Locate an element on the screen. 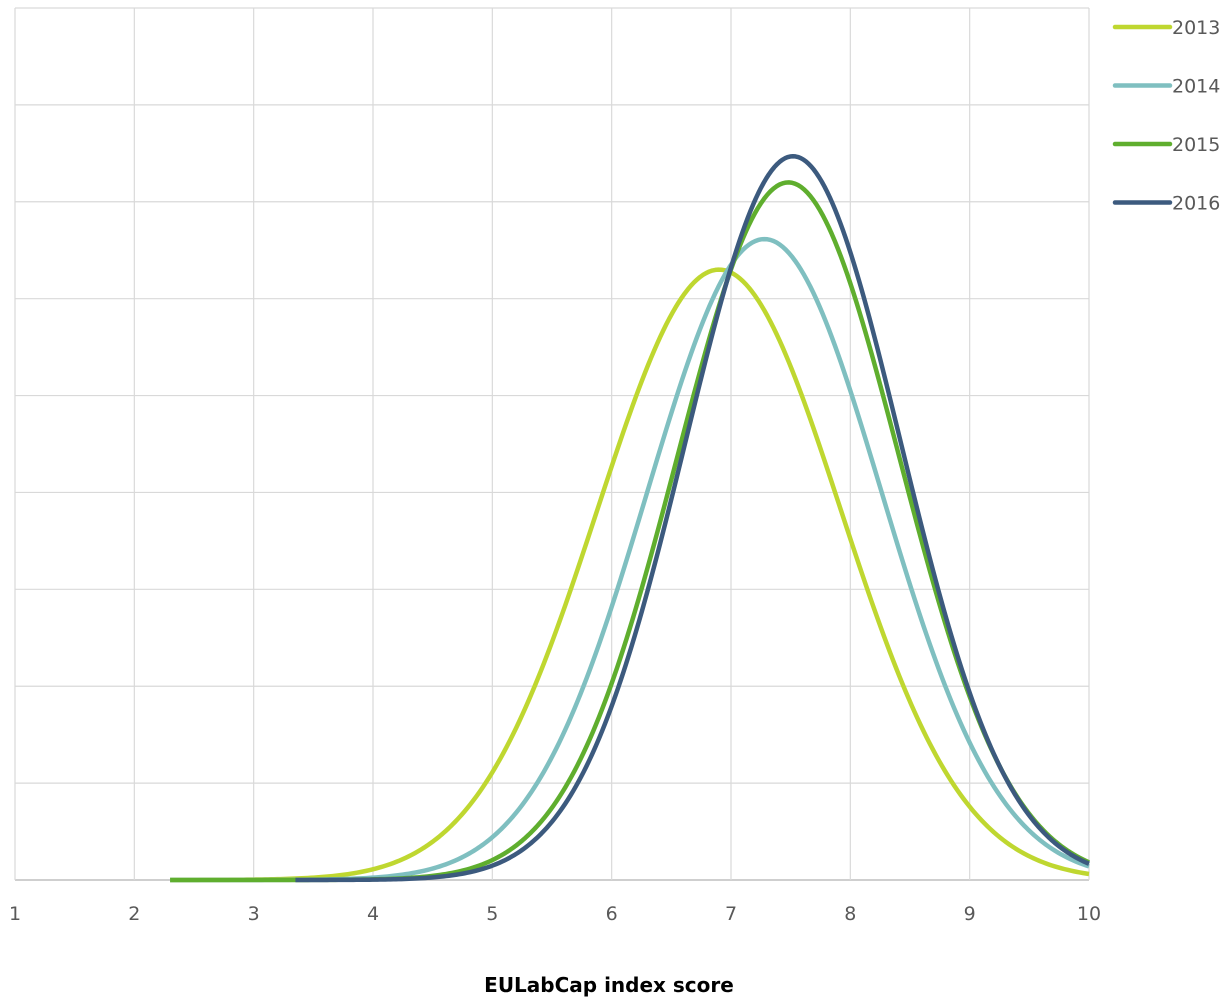 The image size is (1231, 998). x-tick-label: 8 is located at coordinates (850, 914).